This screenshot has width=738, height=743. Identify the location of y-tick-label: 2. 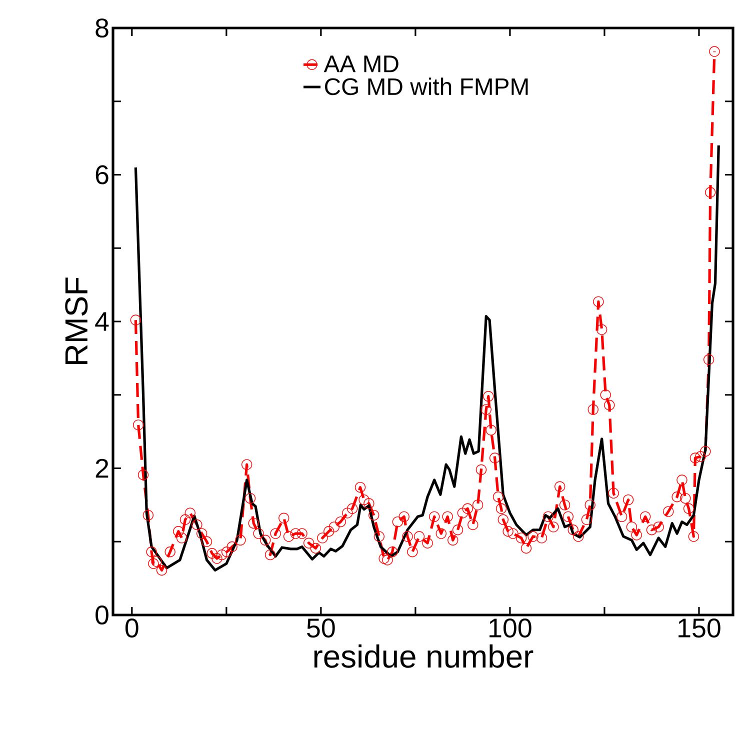
(102, 468).